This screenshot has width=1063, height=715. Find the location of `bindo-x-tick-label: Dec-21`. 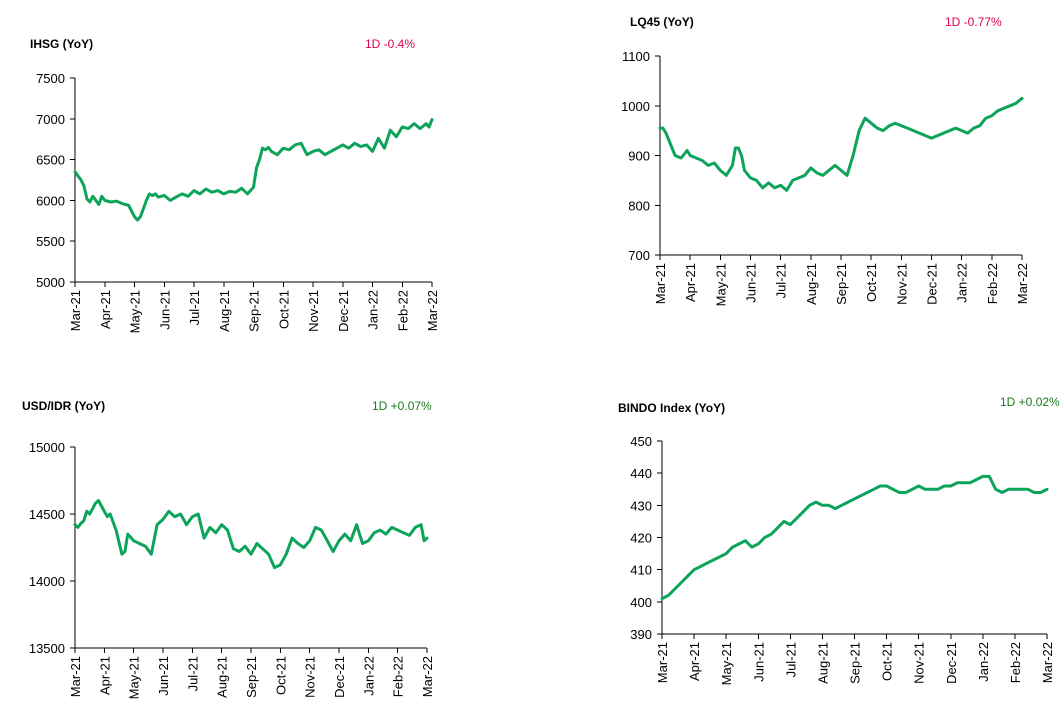

bindo-x-tick-label: Dec-21 is located at coordinates (951, 663).